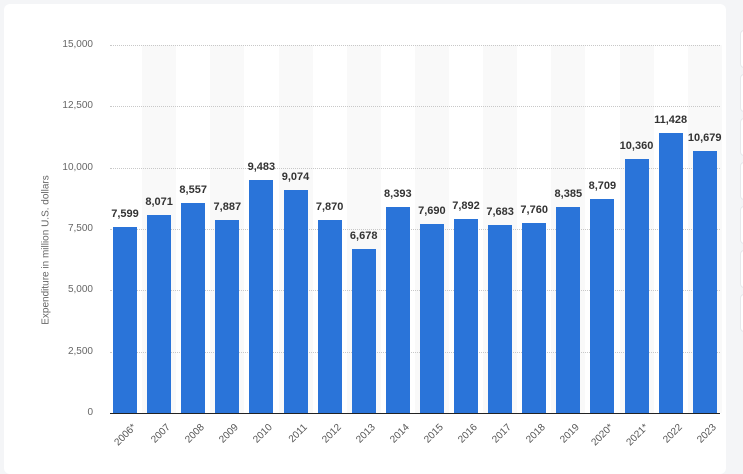 The image size is (743, 474). What do you see at coordinates (704, 138) in the screenshot?
I see `bar-value-label: 10,679` at bounding box center [704, 138].